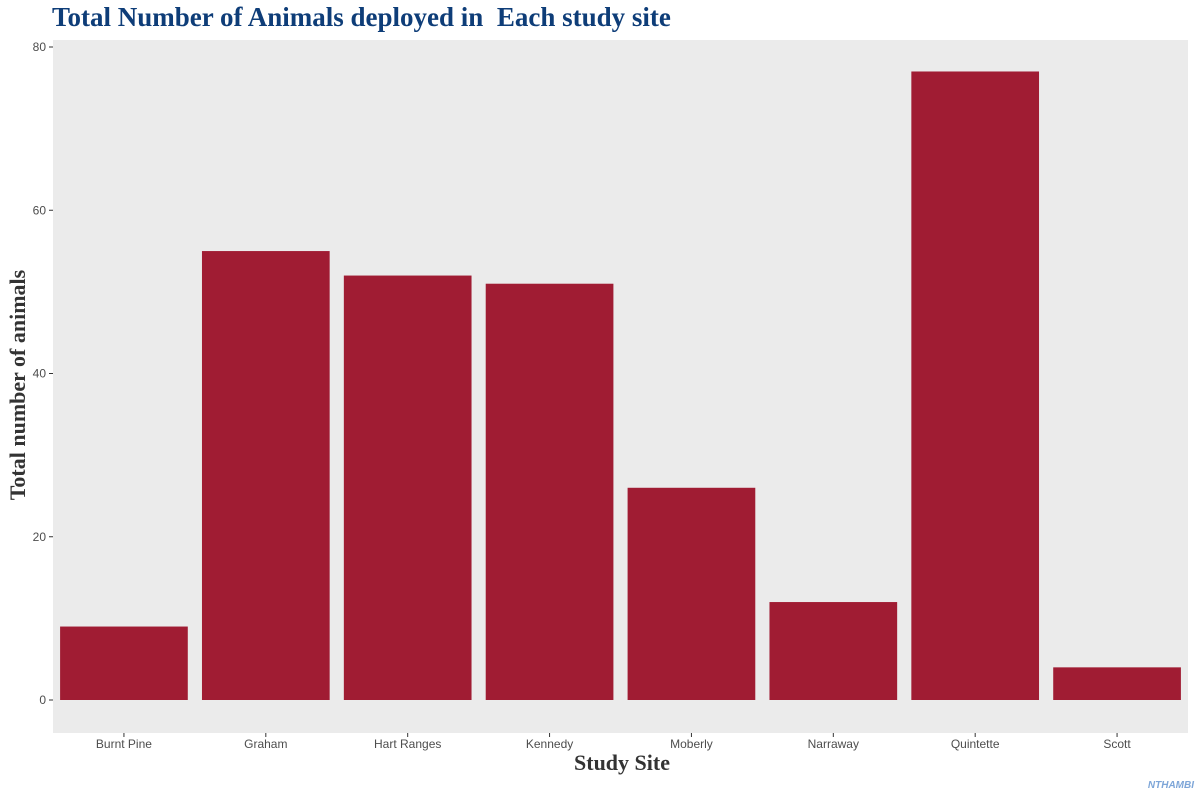 This screenshot has width=1200, height=800. Describe the element at coordinates (407, 487) in the screenshot. I see `bar-hart-ranges` at that location.